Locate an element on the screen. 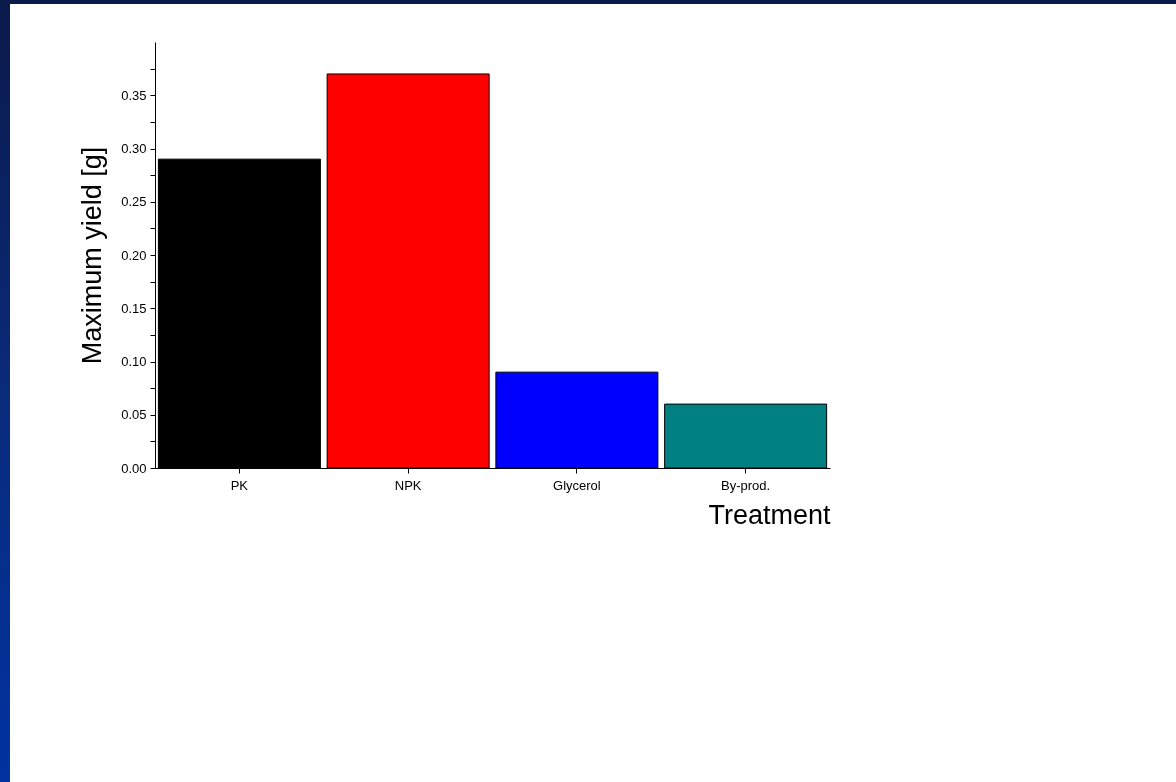 Image resolution: width=1176 pixels, height=782 pixels. y-tick-label: 0.35 is located at coordinates (134, 95).